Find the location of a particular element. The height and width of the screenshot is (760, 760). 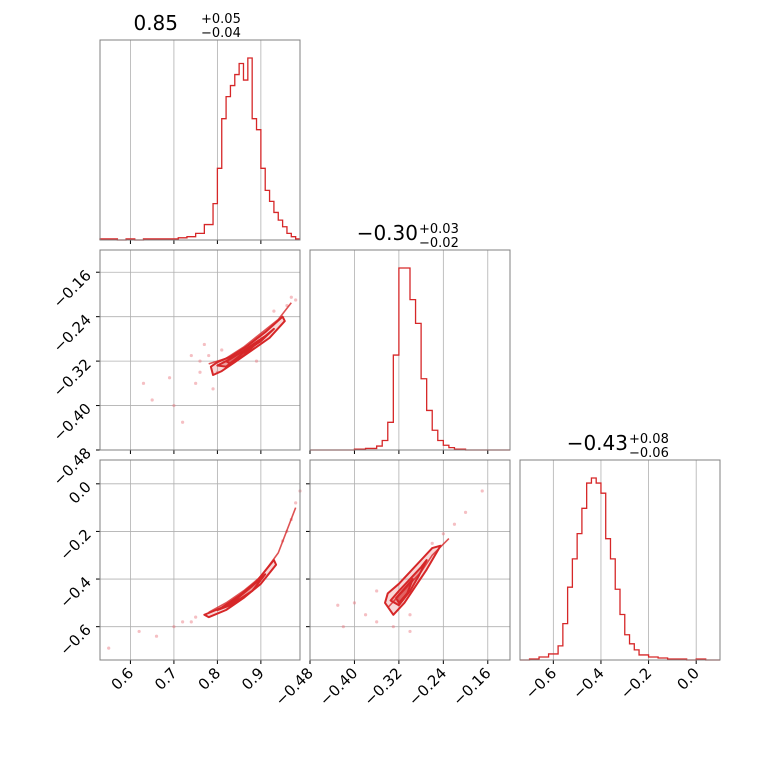

pair-panel-0-2: 0.6 0.7 0.8 0.9 −0.6 −0.4 −0.2 0.0 is located at coordinates (179, 576).